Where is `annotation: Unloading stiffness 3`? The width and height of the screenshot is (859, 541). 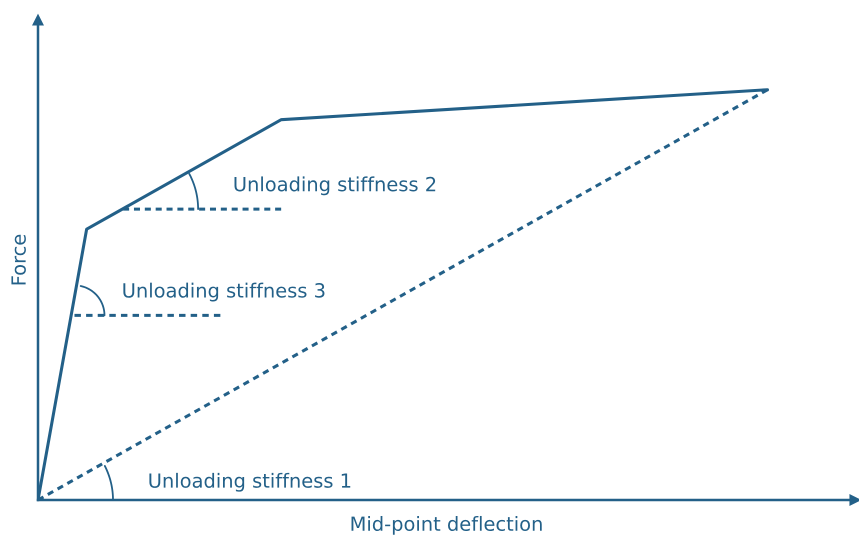
annotation: Unloading stiffness 3 is located at coordinates (223, 292).